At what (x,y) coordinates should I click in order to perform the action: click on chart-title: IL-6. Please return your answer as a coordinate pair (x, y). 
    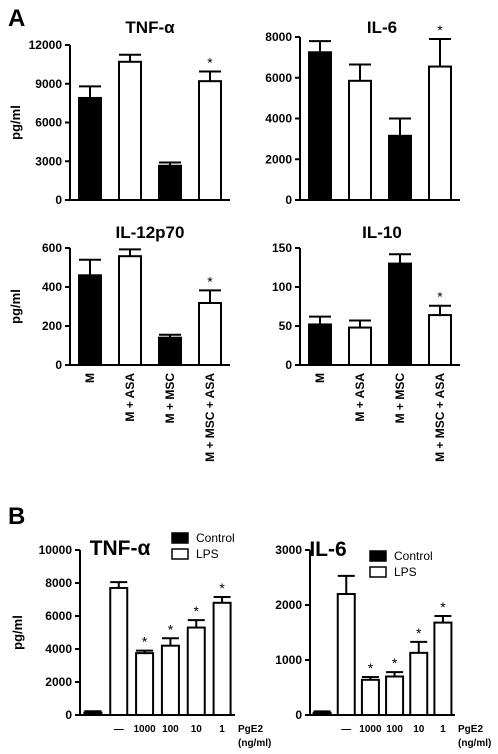
    Looking at the image, I should click on (382, 27).